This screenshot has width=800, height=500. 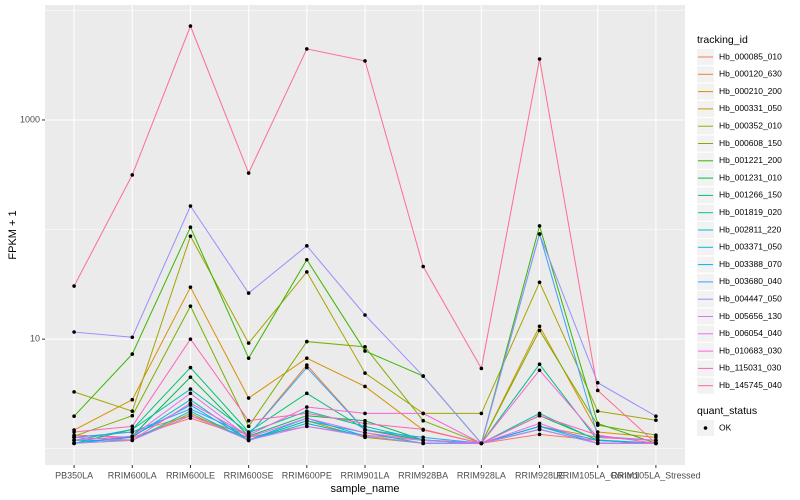 What do you see at coordinates (750, 264) in the screenshot?
I see `legend-label: Hb_003388_070` at bounding box center [750, 264].